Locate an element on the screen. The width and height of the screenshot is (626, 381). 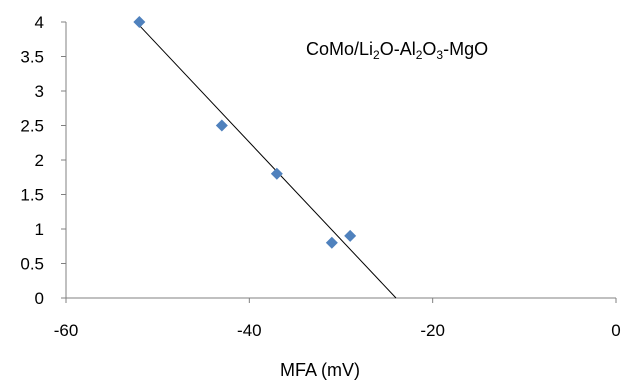
x-tick-label: -40 is located at coordinates (249, 330).